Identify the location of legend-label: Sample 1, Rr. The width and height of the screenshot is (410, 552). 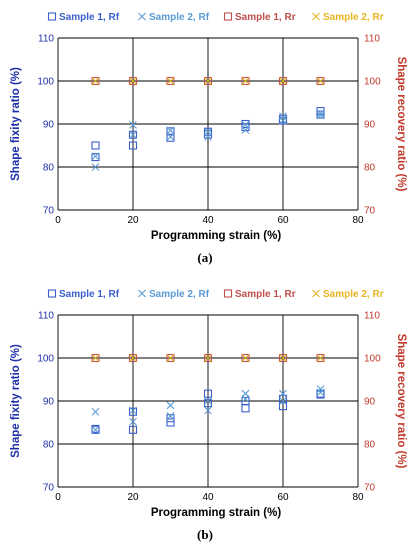
(265, 294).